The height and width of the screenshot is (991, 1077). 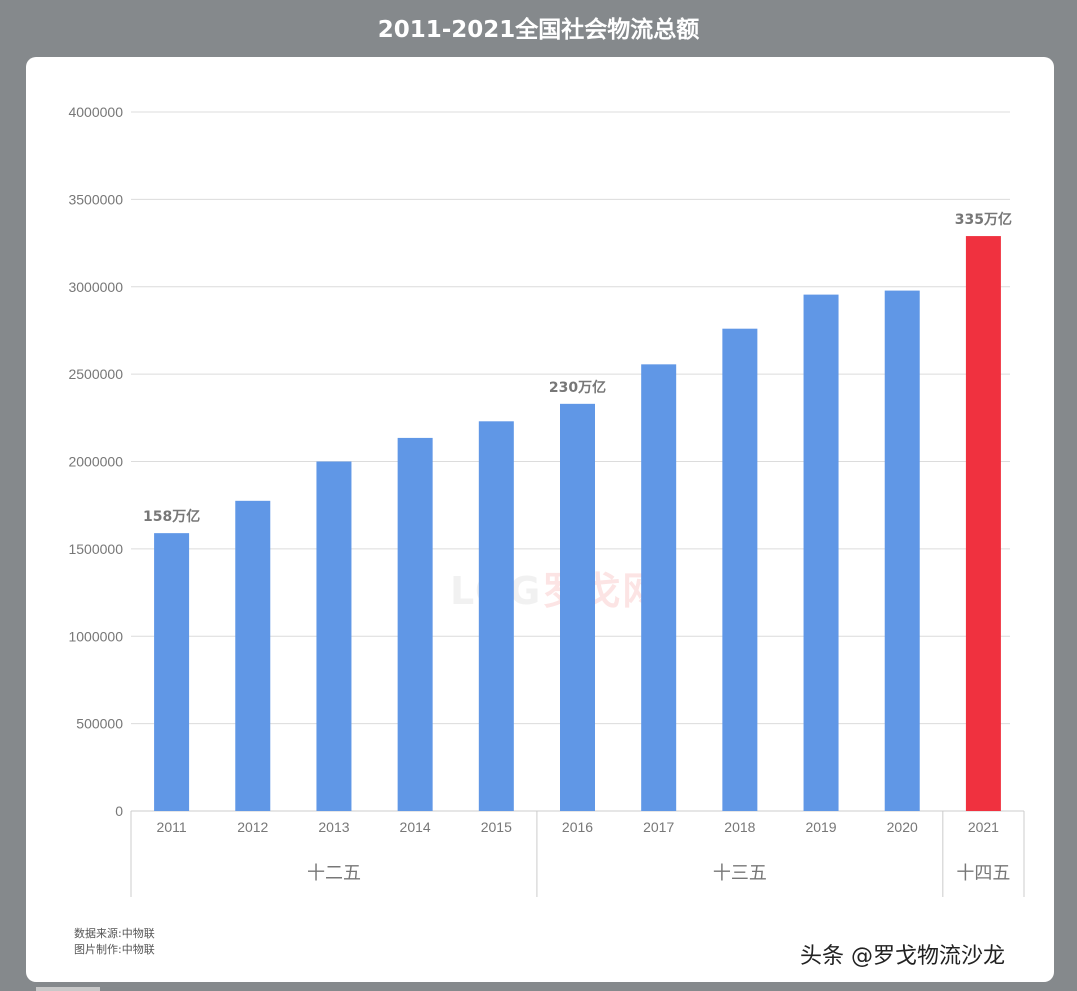 What do you see at coordinates (415, 624) in the screenshot?
I see `bar-2014` at bounding box center [415, 624].